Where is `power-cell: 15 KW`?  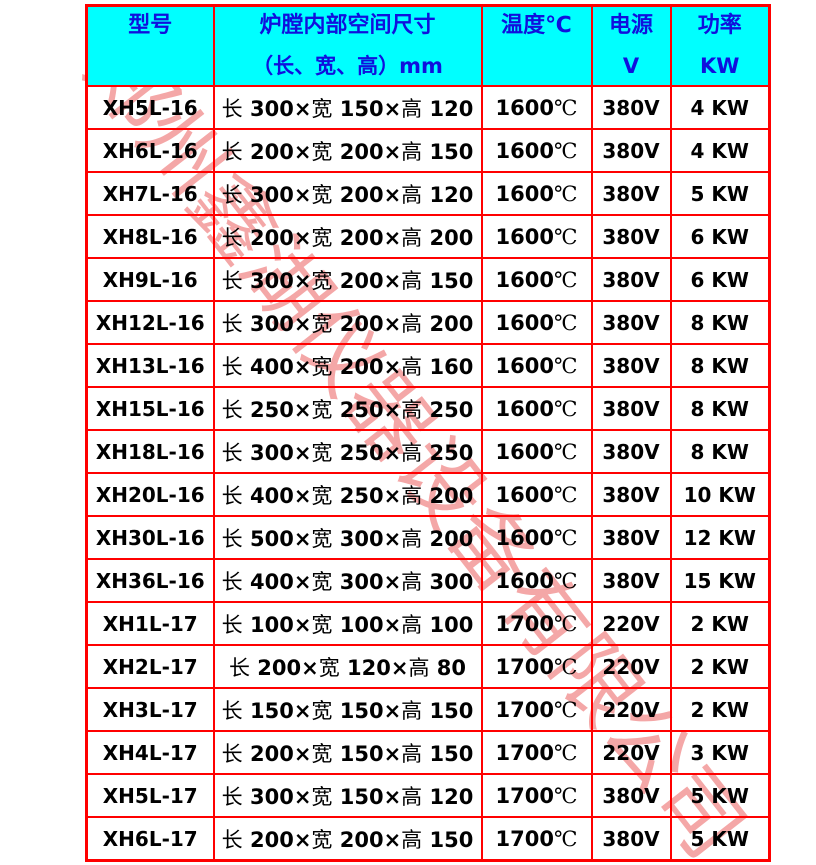
power-cell: 15 KW is located at coordinates (720, 580).